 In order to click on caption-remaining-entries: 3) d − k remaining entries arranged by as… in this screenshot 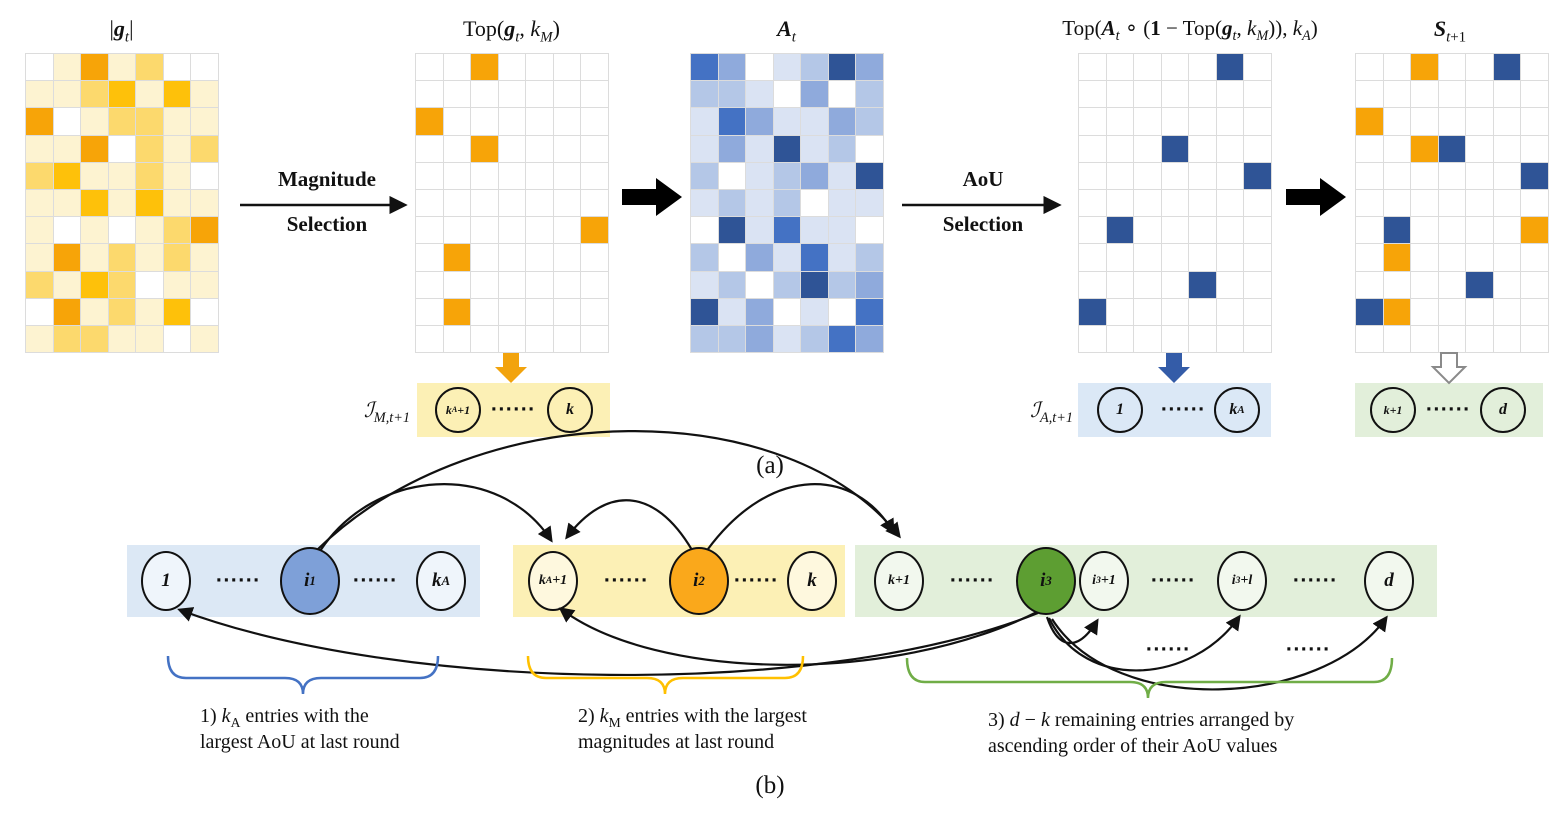, I will do `click(1141, 733)`.